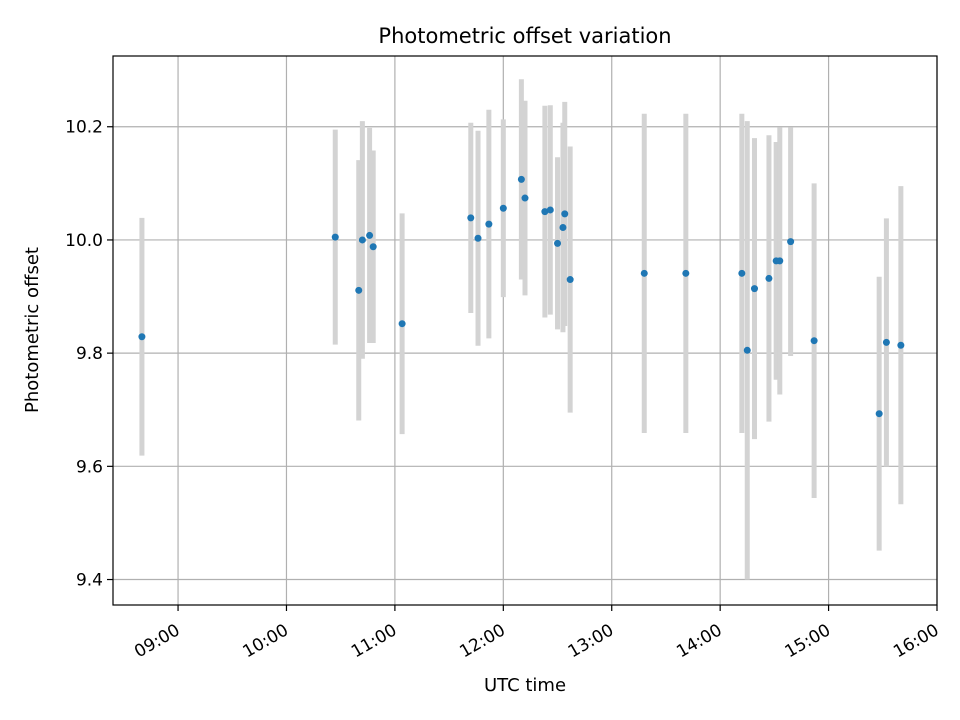 The width and height of the screenshot is (960, 720). I want to click on x-axis-label: UTC time, so click(525, 685).